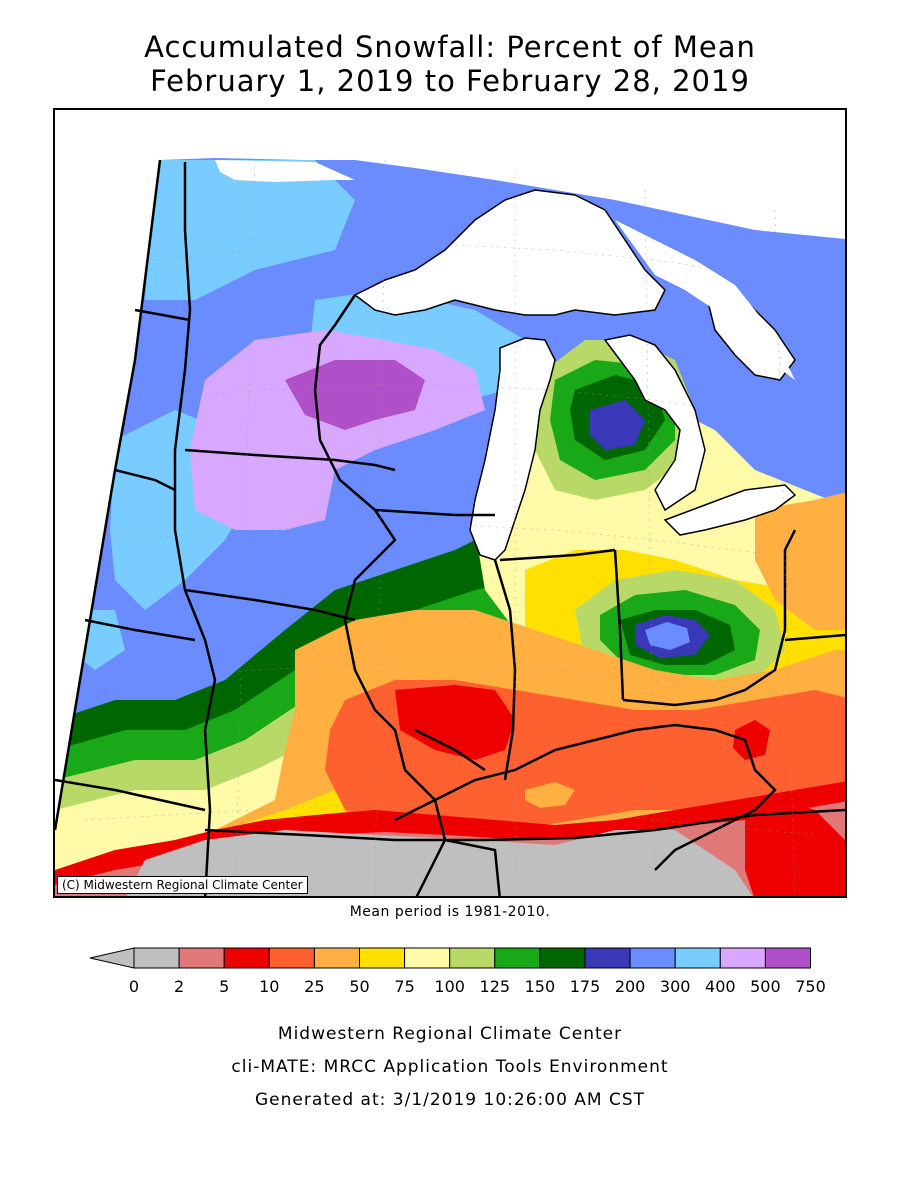  I want to click on legend-tick-label: 400, so click(720, 986).